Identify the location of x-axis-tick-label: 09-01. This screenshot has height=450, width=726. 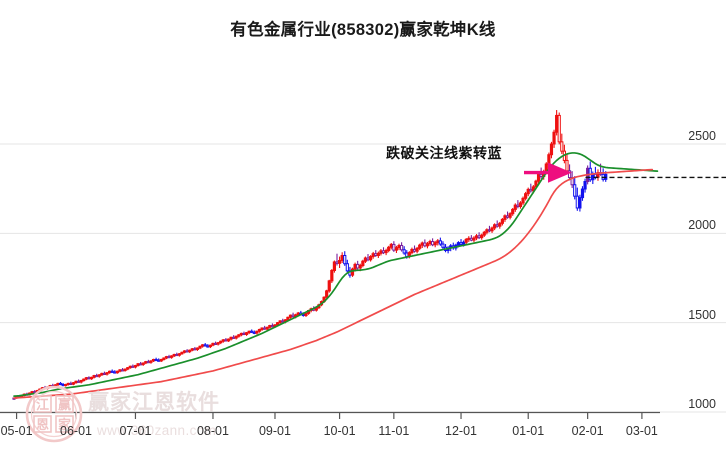
(274, 431).